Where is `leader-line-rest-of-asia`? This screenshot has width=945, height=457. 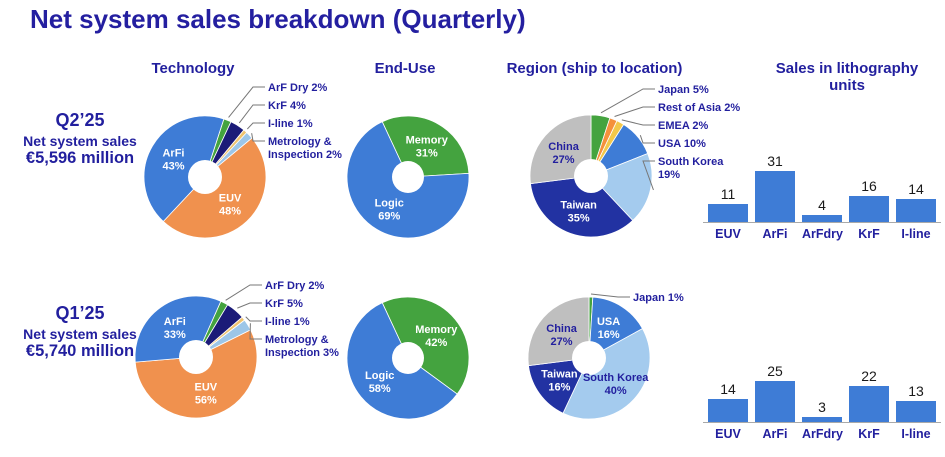 leader-line-rest-of-asia is located at coordinates (634, 111).